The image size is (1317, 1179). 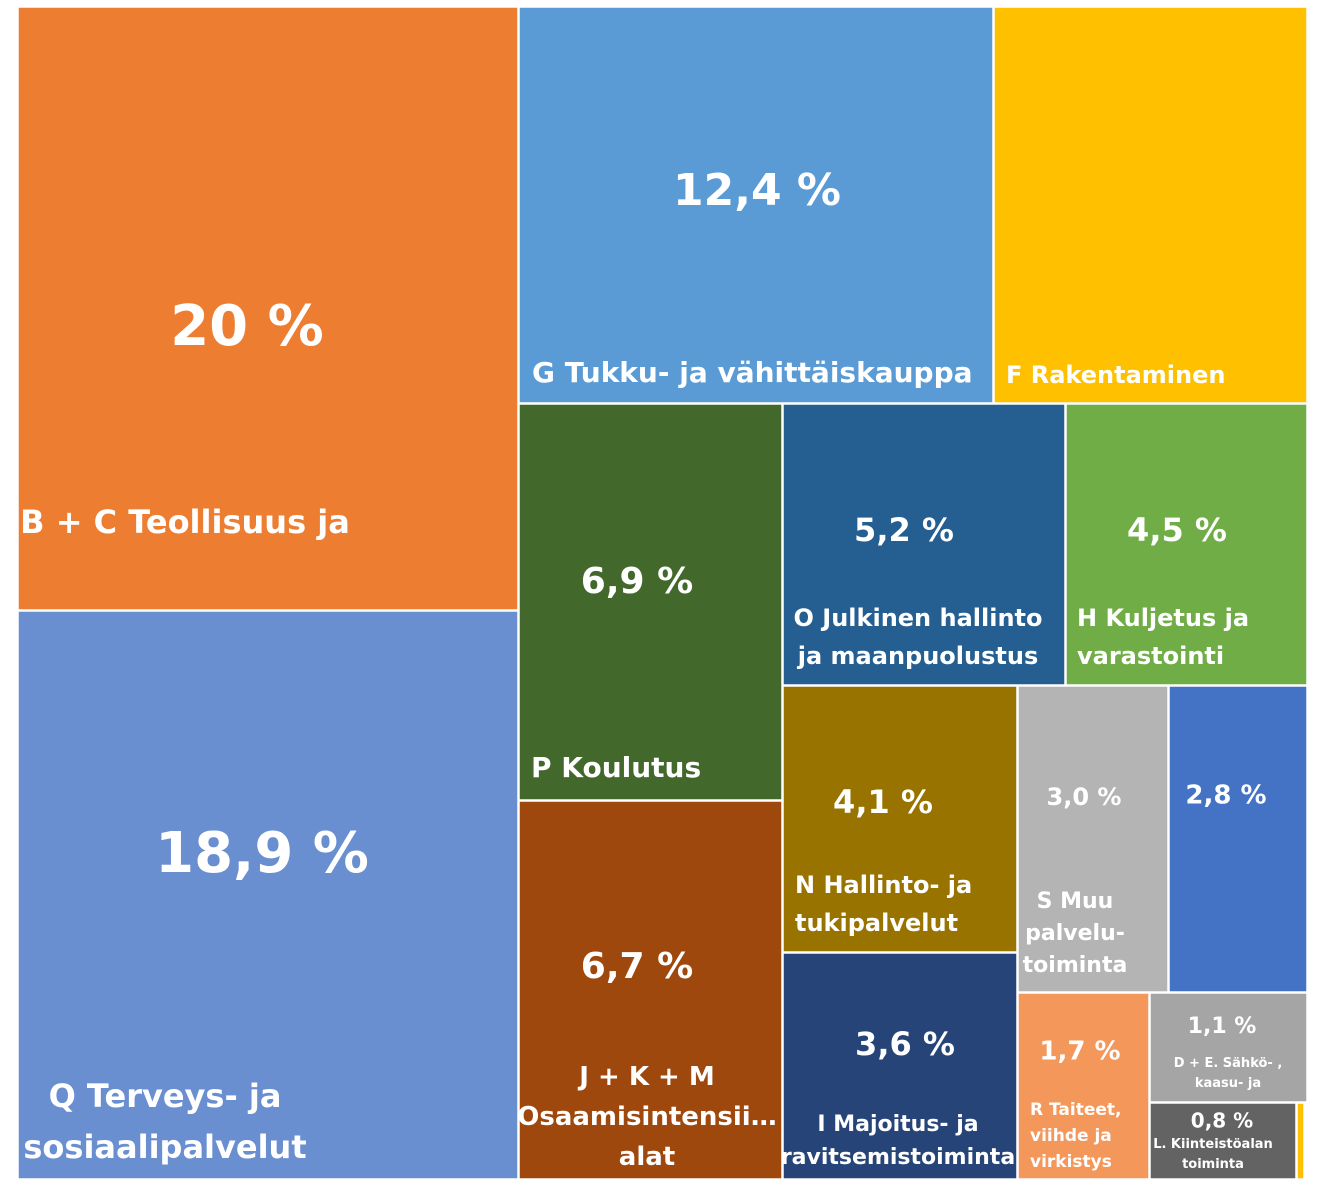 I want to click on category-label: H Kuljetus ja varastointi, so click(x=1163, y=637).